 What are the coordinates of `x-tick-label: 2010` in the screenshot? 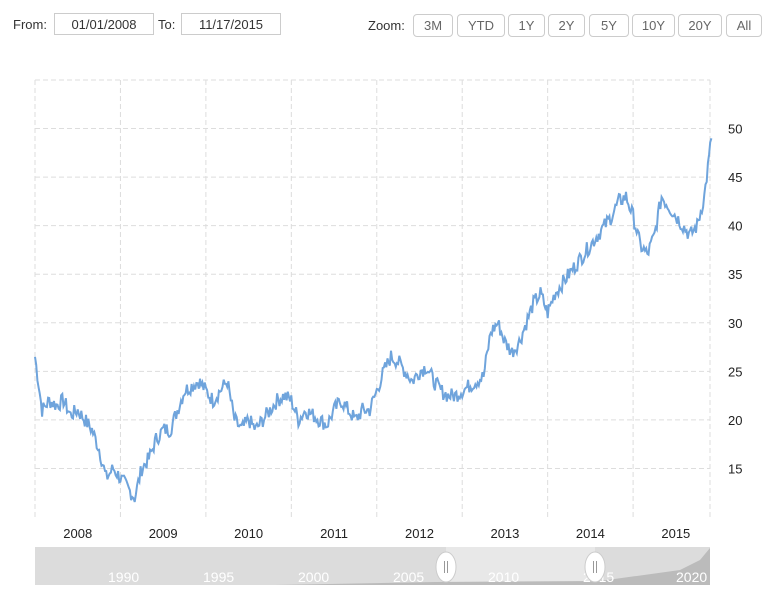 It's located at (248, 533).